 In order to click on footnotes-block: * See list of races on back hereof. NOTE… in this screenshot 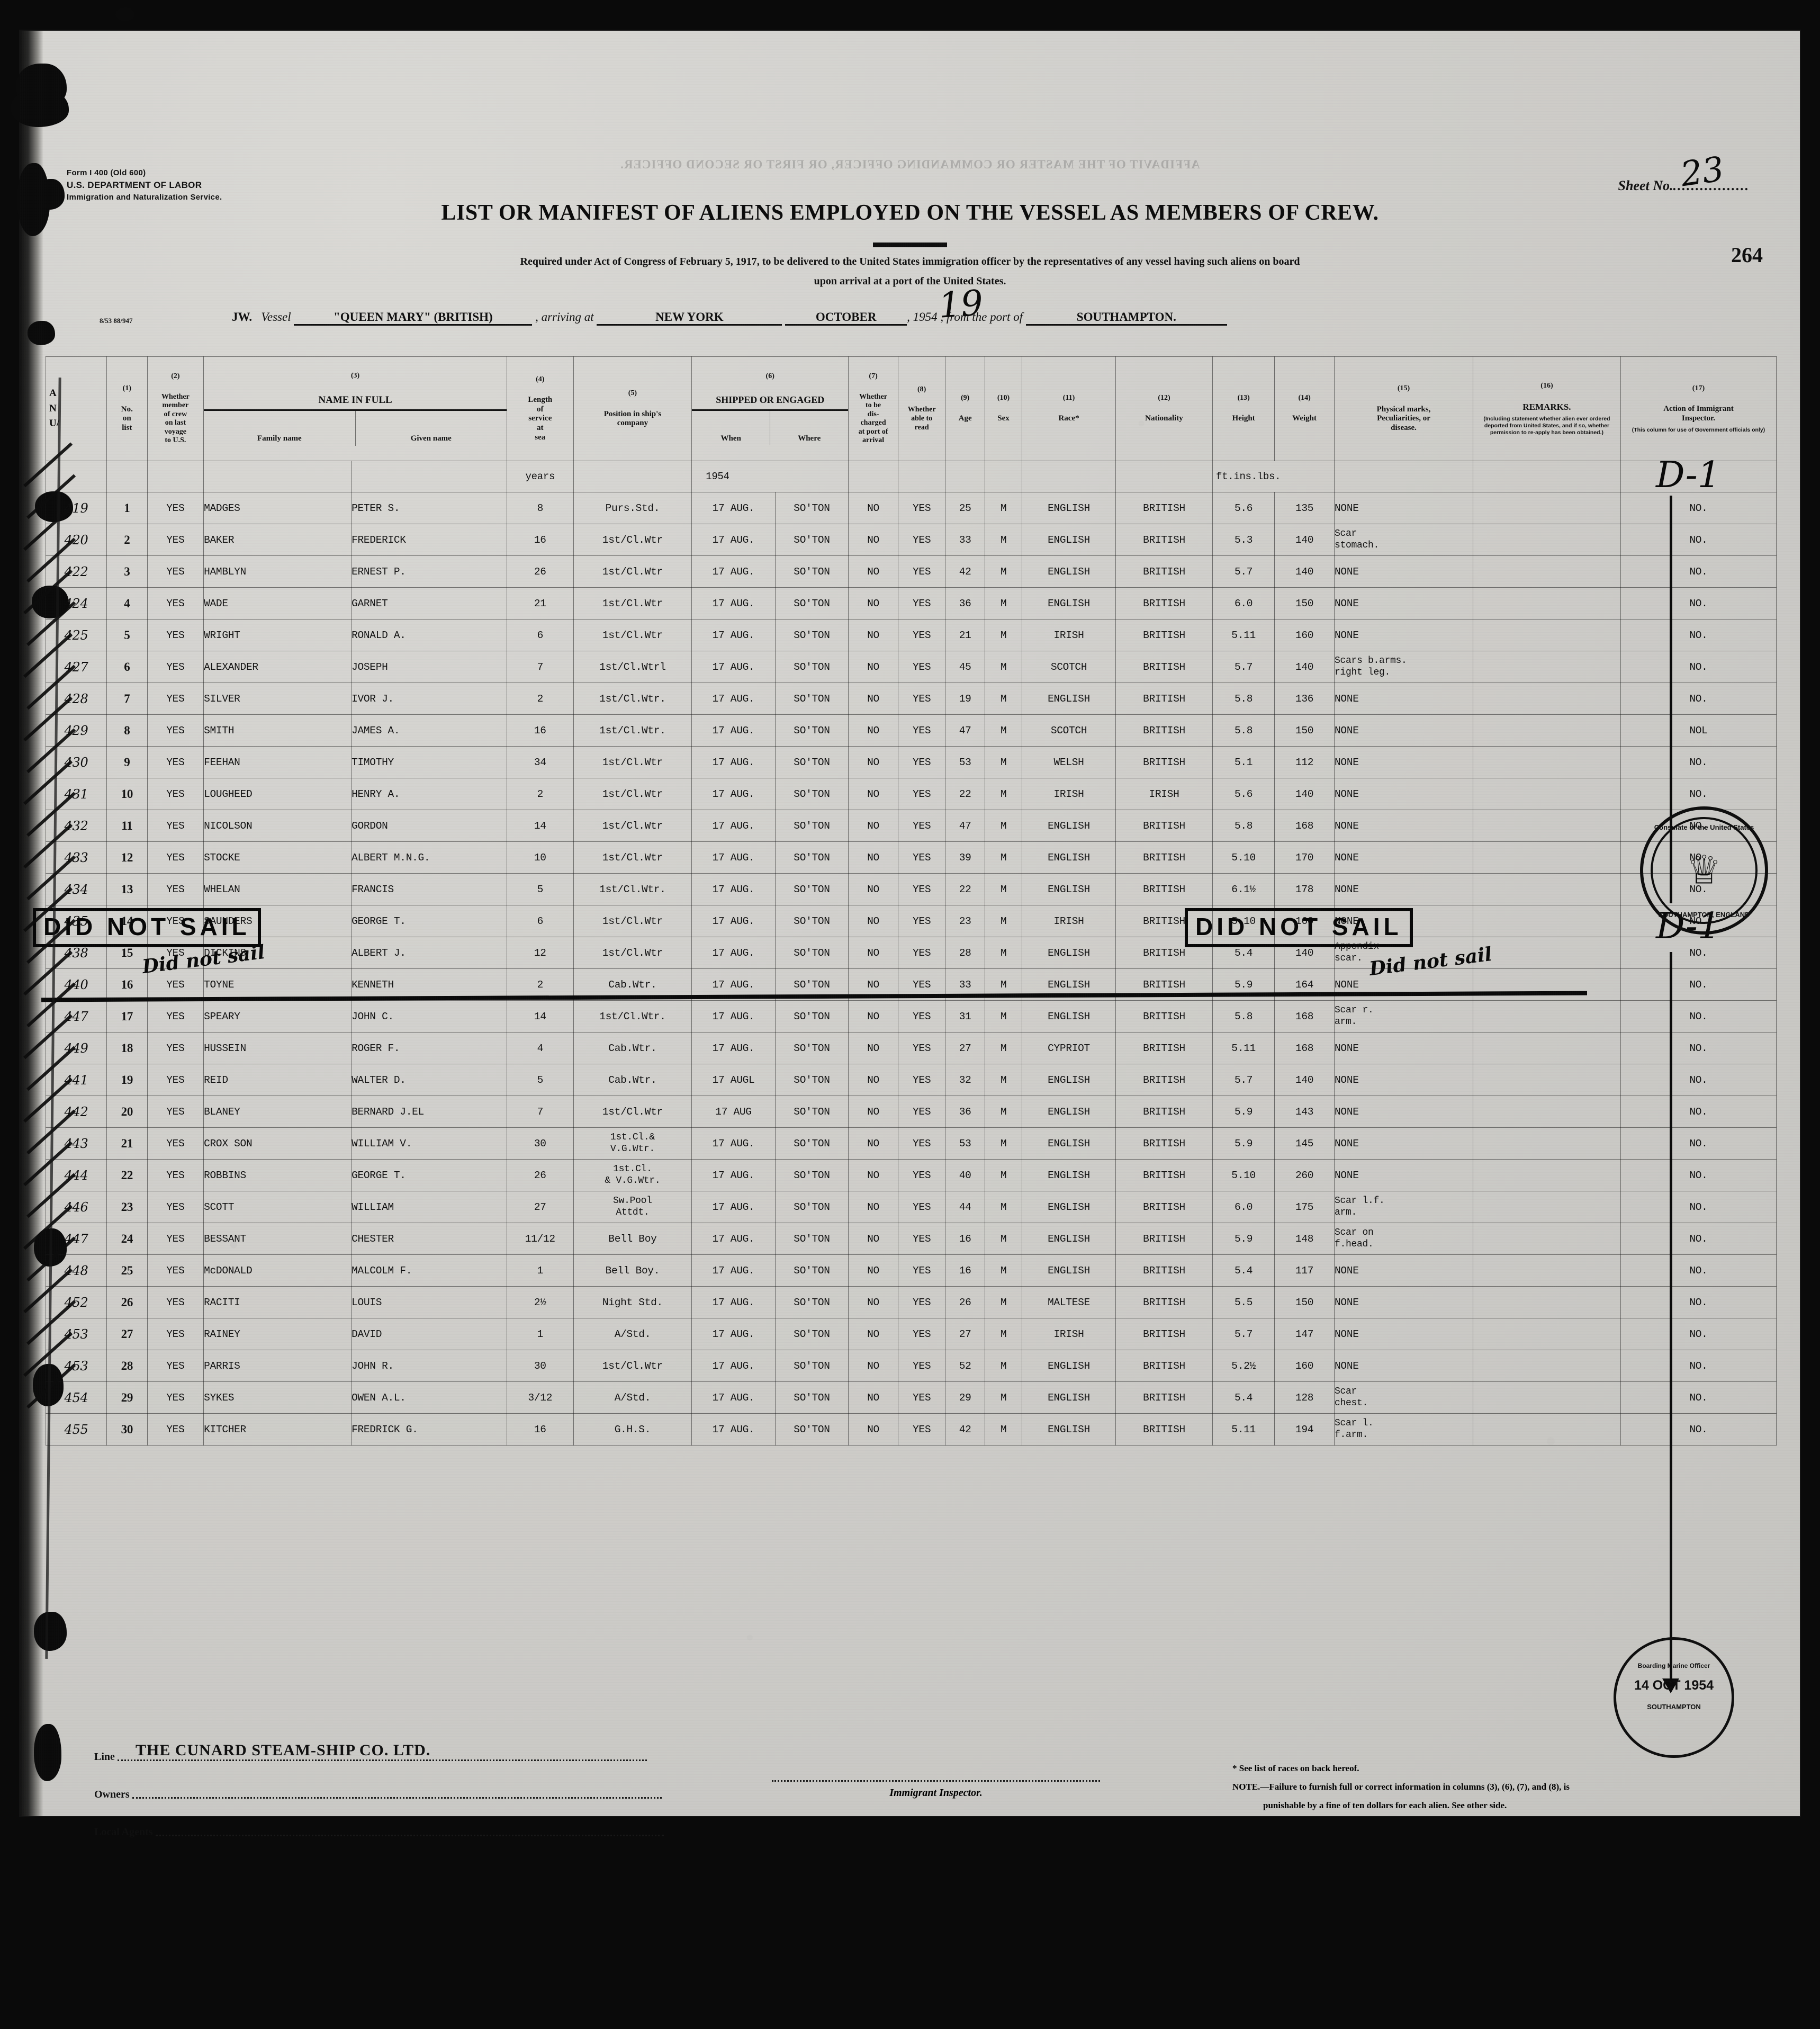, I will do `click(1470, 1787)`.